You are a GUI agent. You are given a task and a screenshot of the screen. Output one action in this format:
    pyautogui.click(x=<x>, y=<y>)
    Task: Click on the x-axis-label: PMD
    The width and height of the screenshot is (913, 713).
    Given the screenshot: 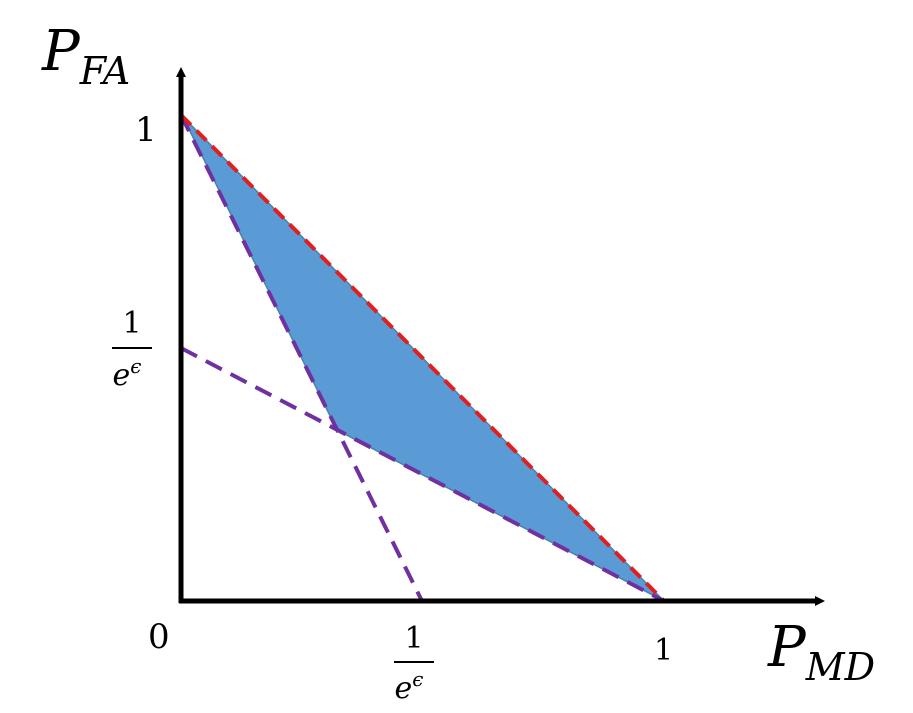 What is the action you would take?
    pyautogui.click(x=821, y=652)
    